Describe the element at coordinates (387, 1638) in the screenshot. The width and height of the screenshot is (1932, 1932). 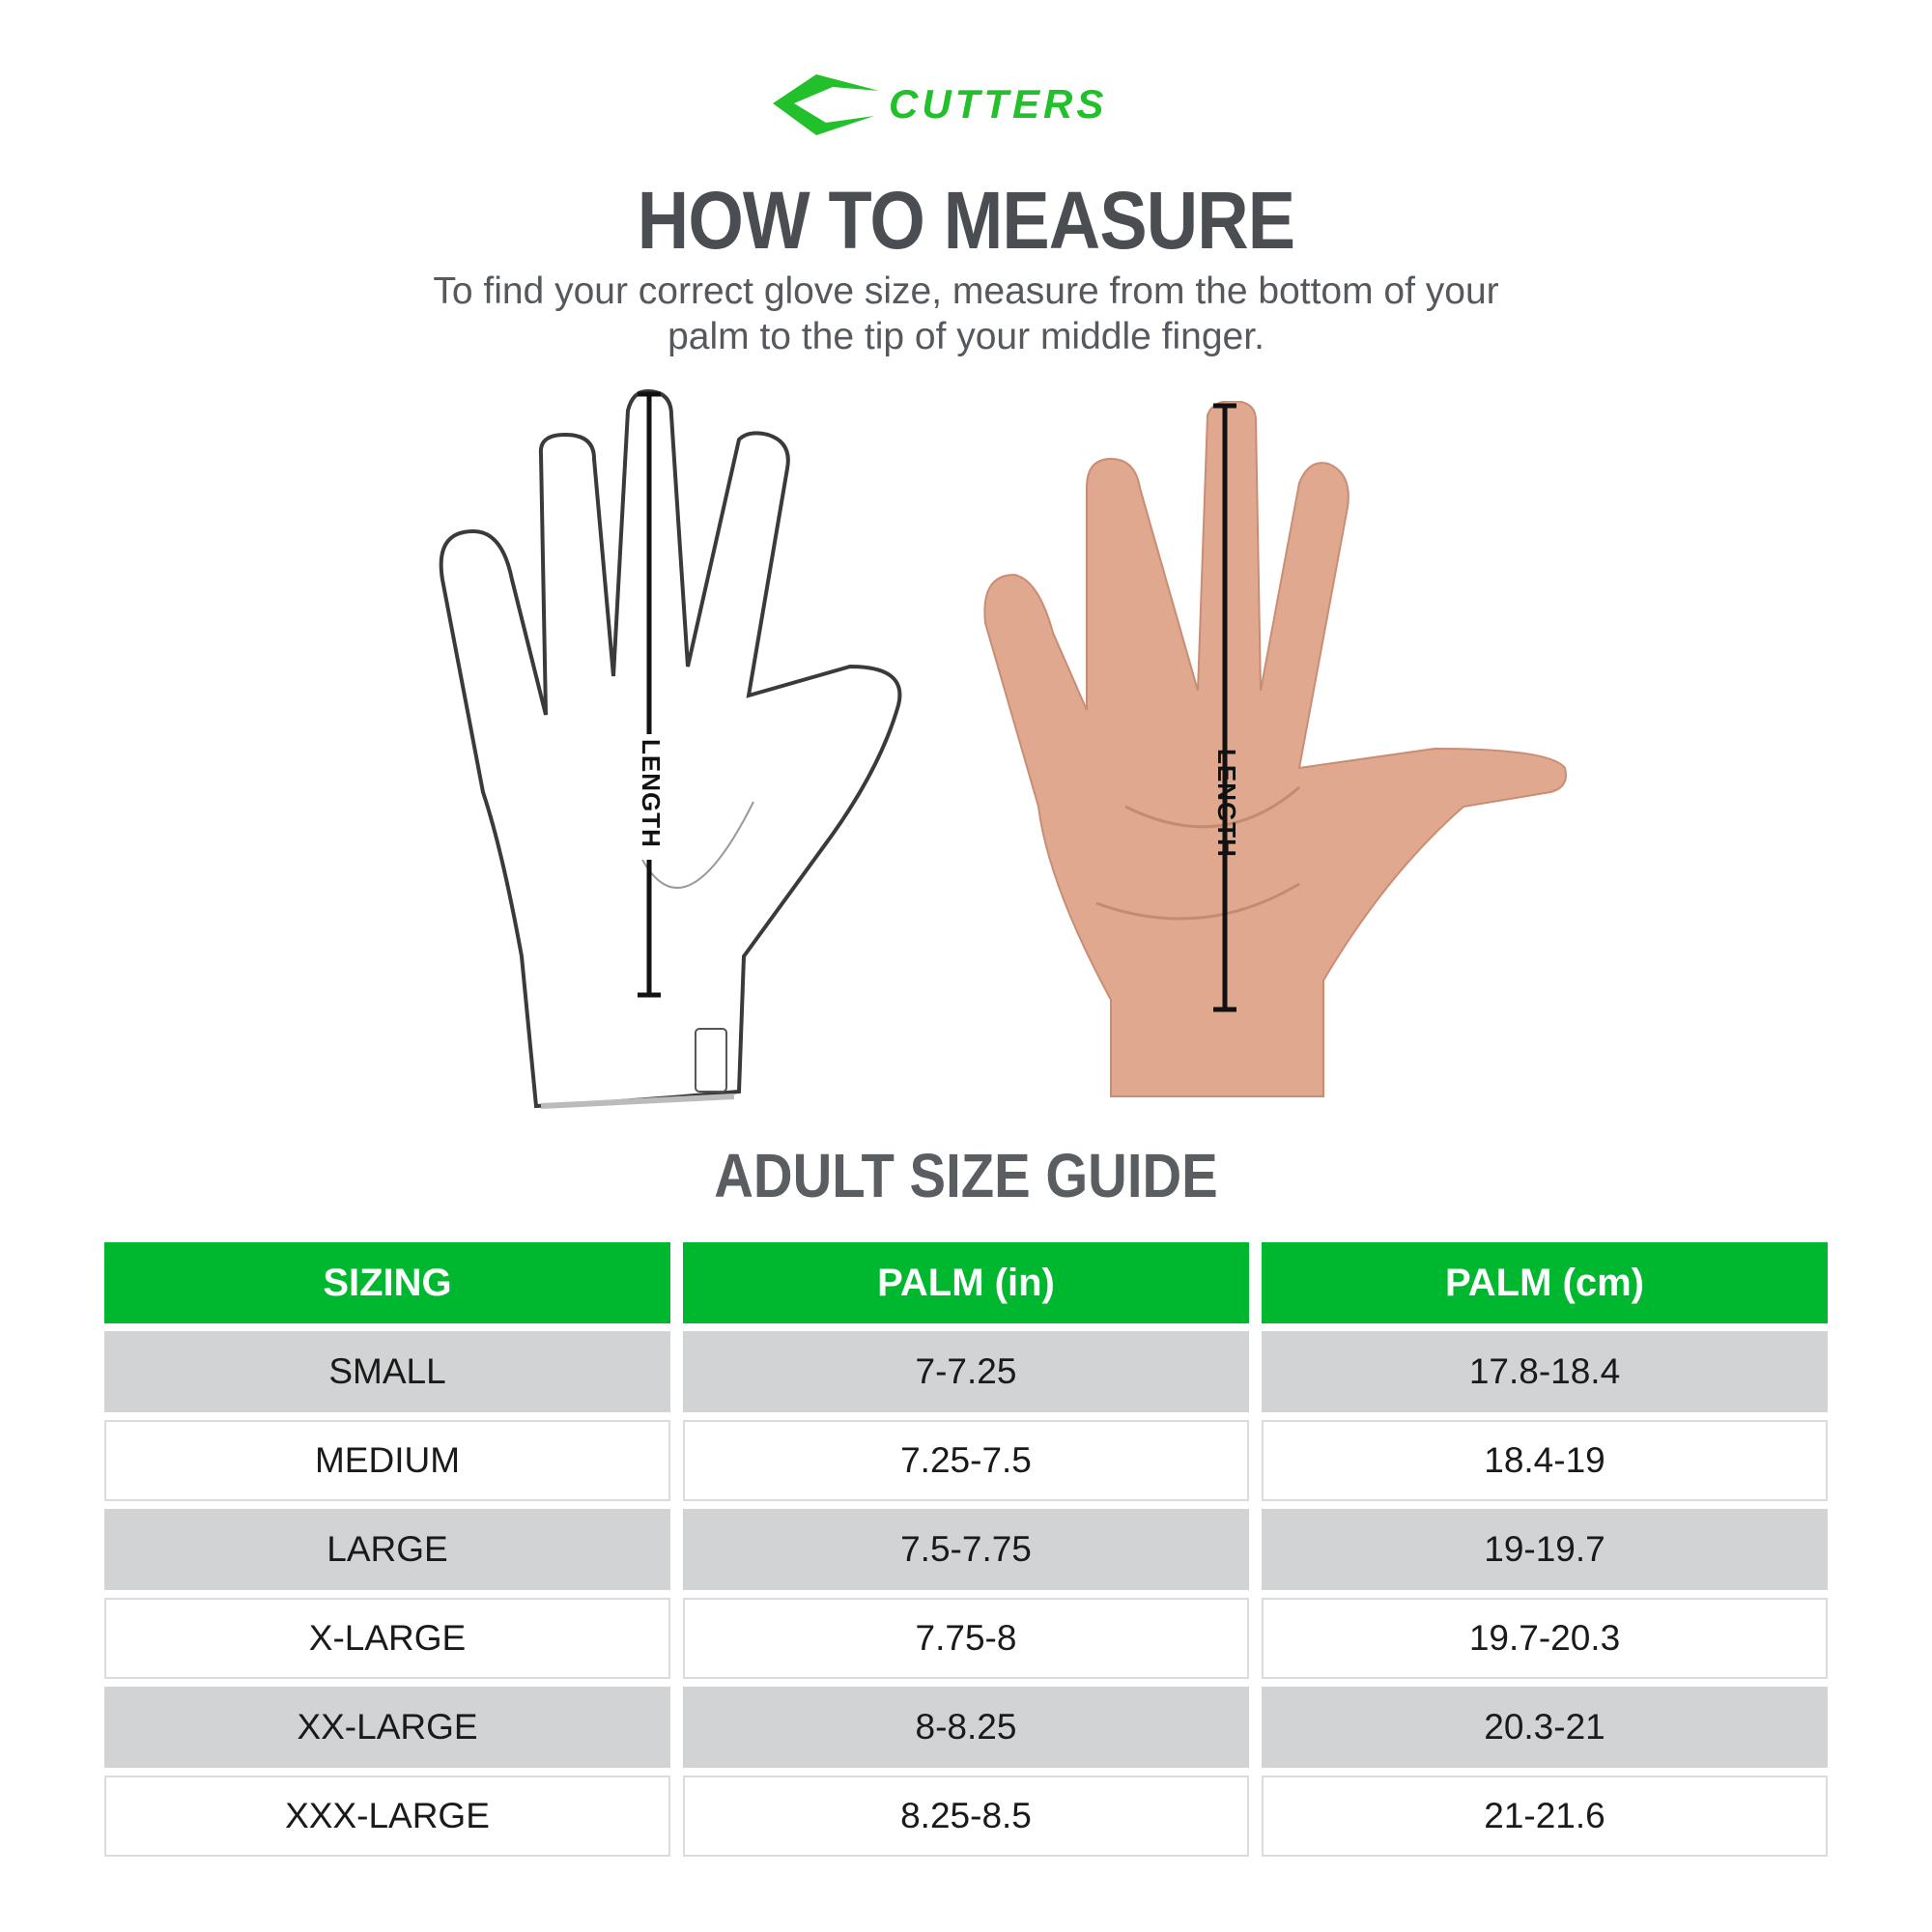
I see `size-cell: X-LARGE` at that location.